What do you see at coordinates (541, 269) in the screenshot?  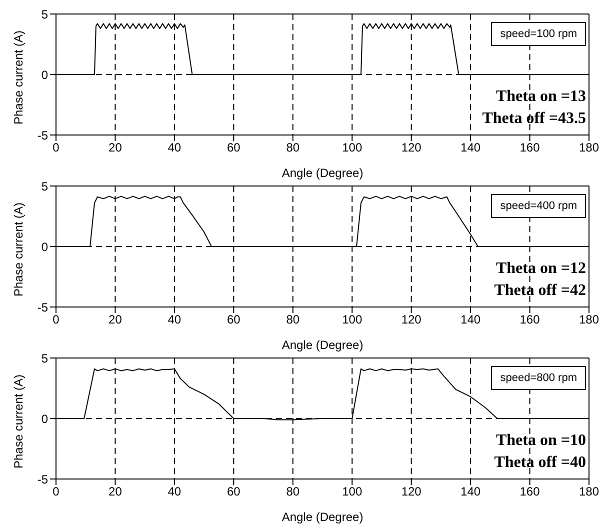 I see `annotation: Theta on =12` at bounding box center [541, 269].